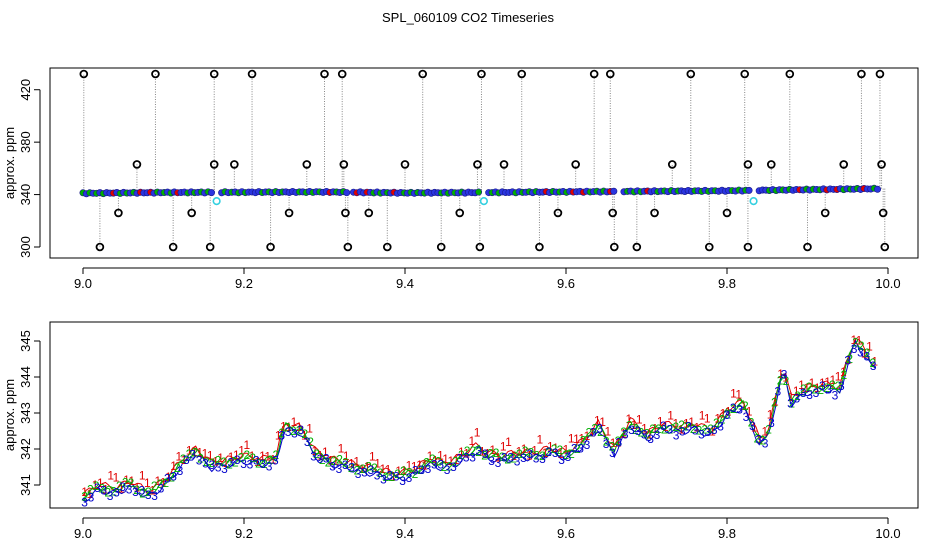  I want to click on data-point, so click(347, 193).